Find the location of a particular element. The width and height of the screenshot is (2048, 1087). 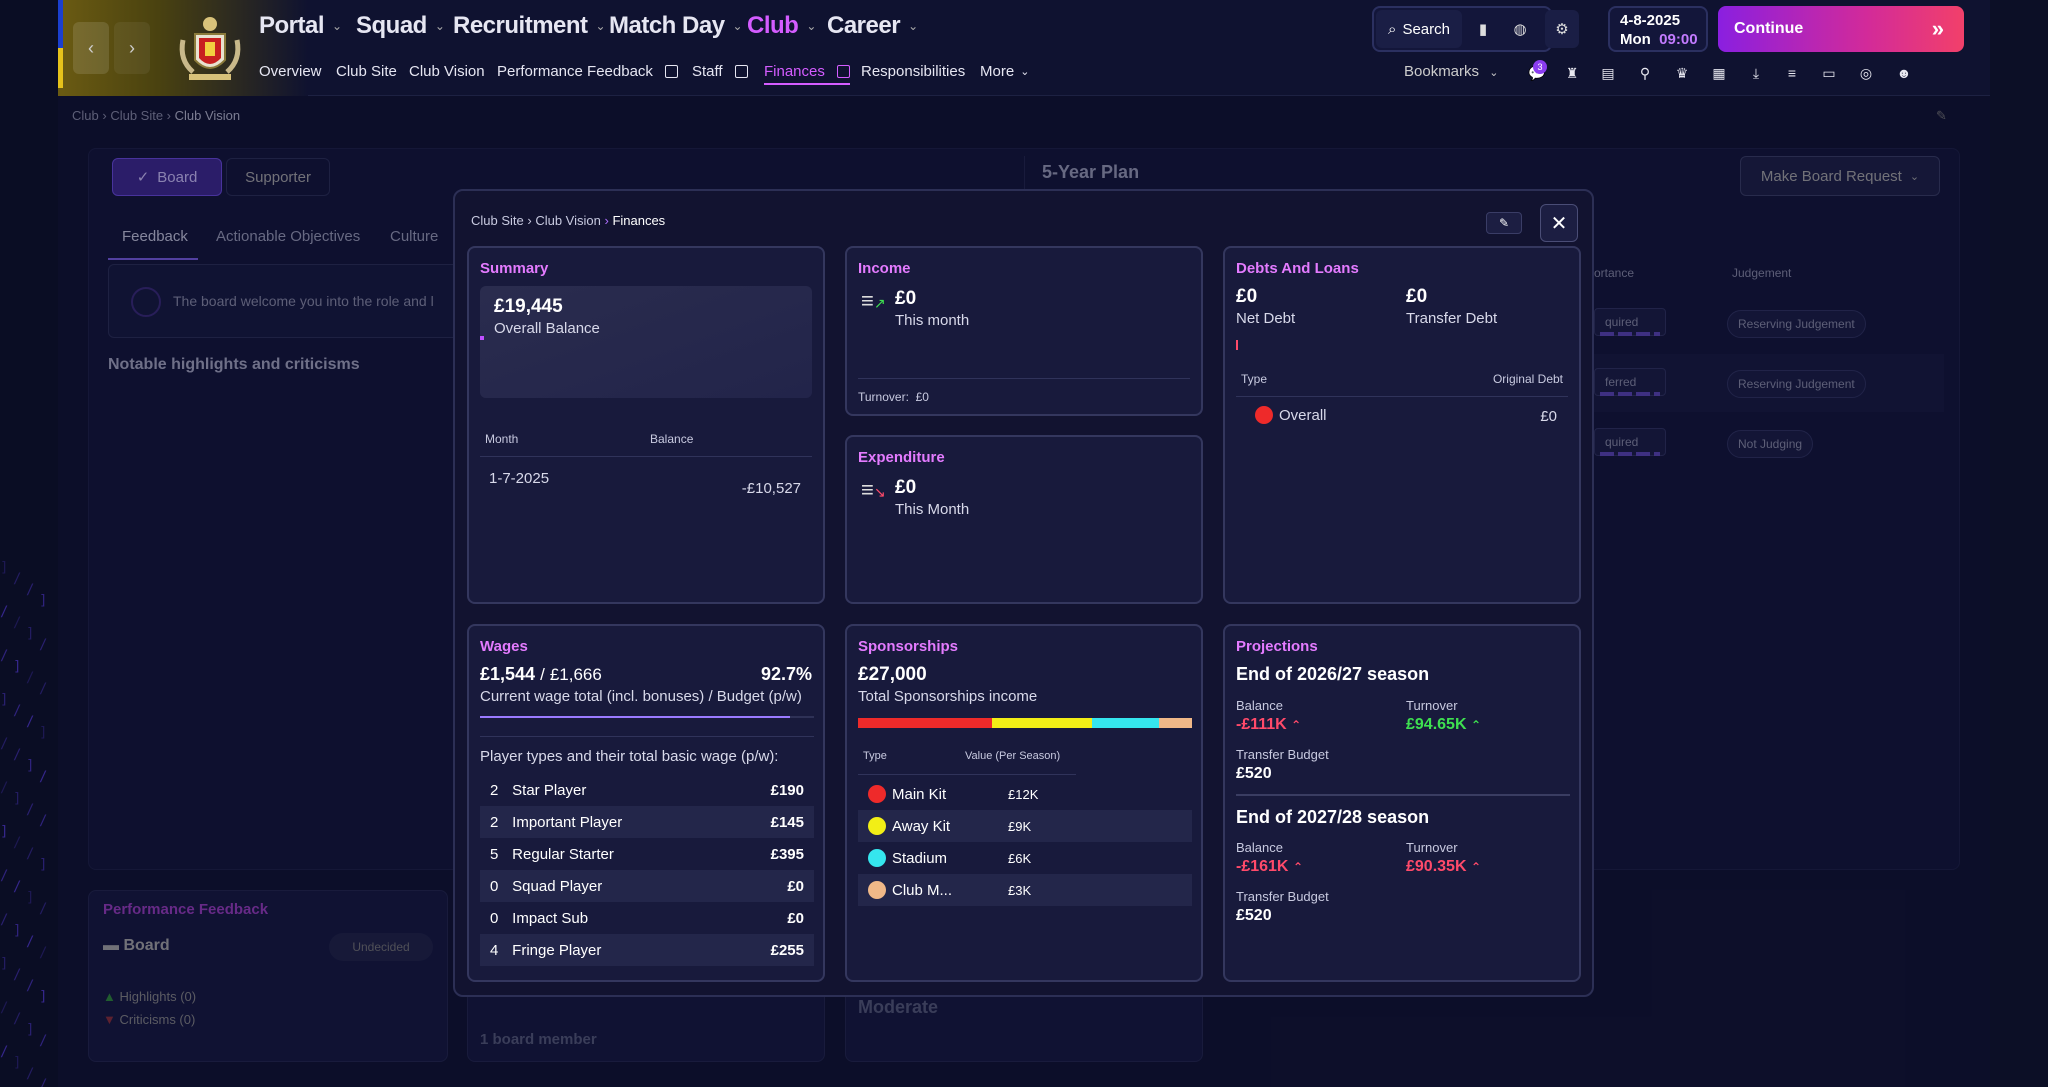

trophy-icon: ♛ is located at coordinates (1682, 72).